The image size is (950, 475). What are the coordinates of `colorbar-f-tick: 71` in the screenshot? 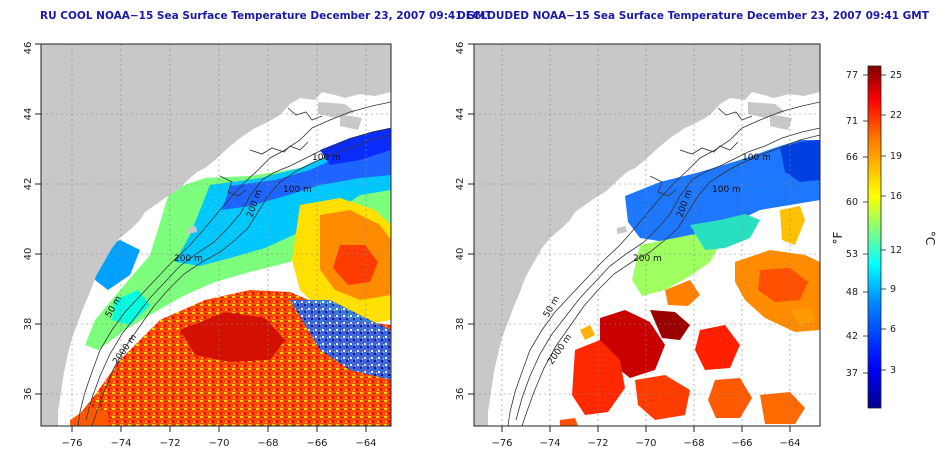 It's located at (852, 121).